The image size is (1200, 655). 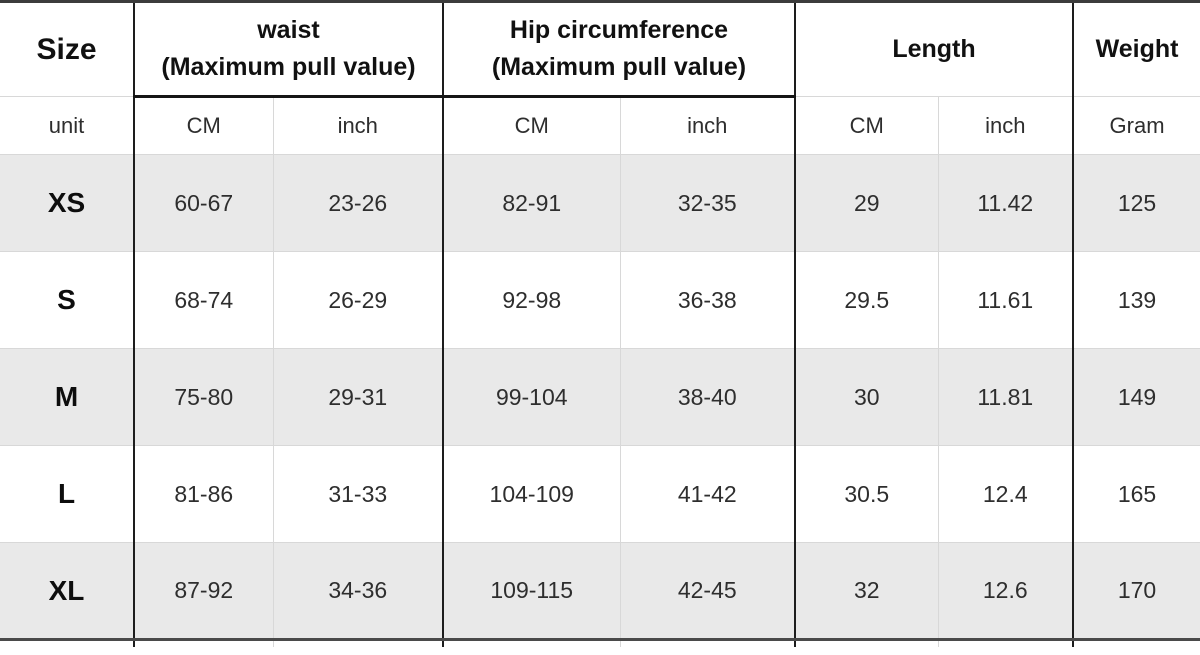 What do you see at coordinates (67, 300) in the screenshot?
I see `size-cell: S` at bounding box center [67, 300].